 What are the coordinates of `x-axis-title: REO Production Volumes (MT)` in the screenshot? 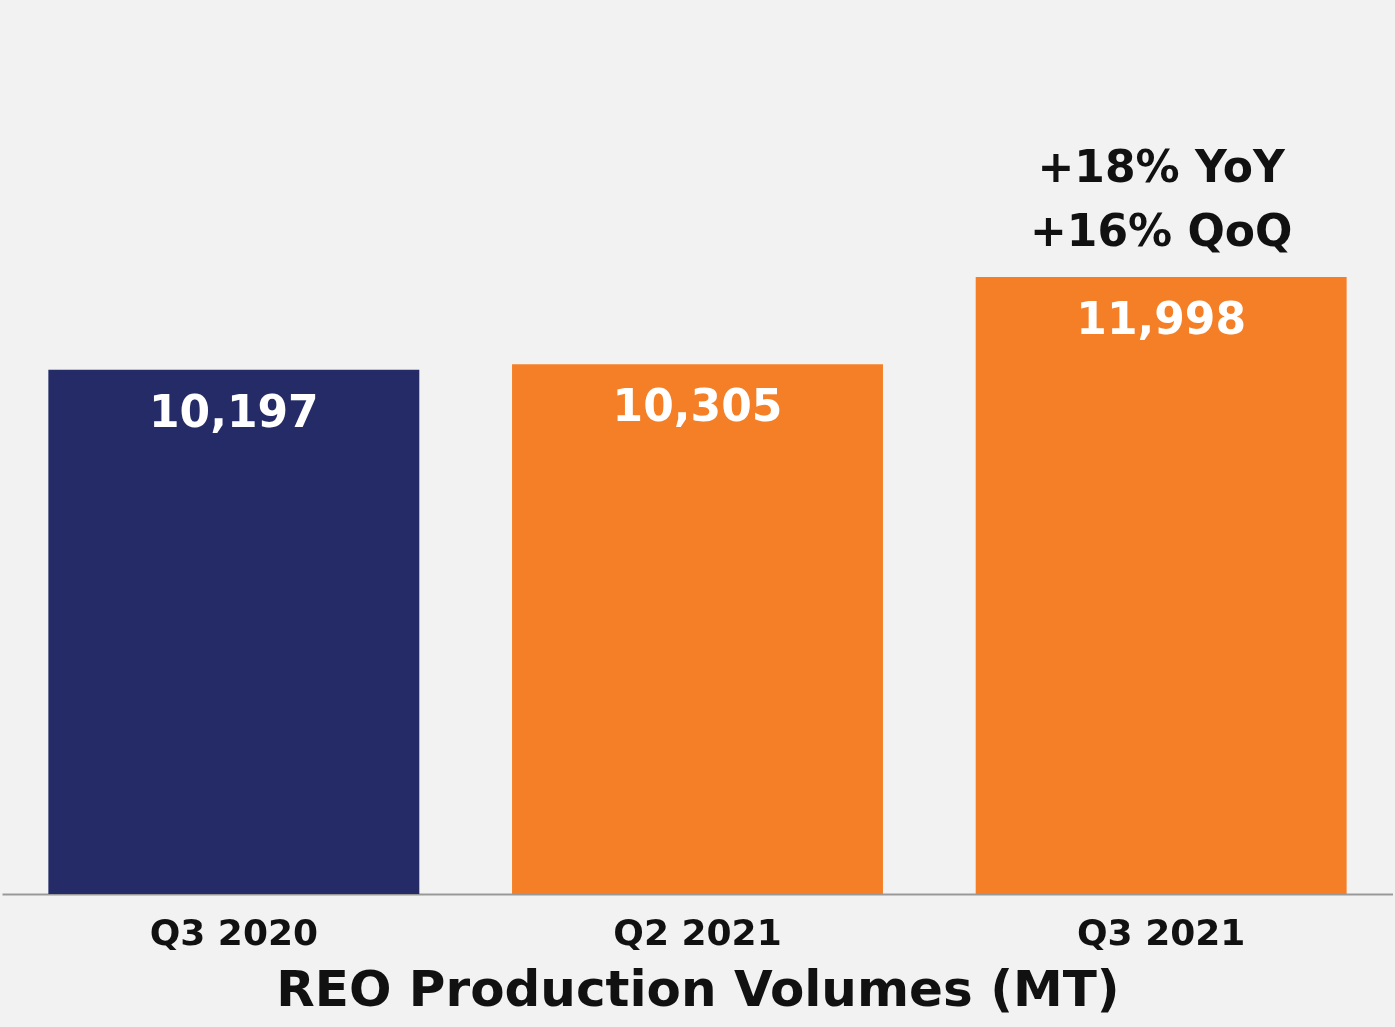 It's located at (698, 988).